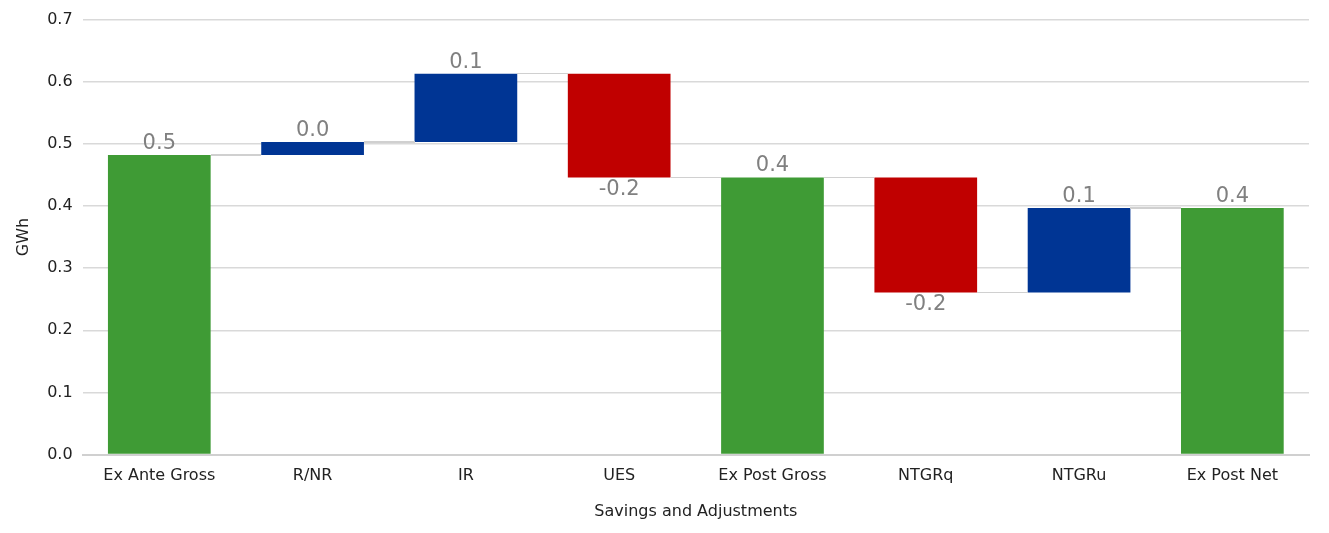 Image resolution: width=1329 pixels, height=533 pixels. Describe the element at coordinates (1079, 475) in the screenshot. I see `x-tick-label: NTGRu` at that location.